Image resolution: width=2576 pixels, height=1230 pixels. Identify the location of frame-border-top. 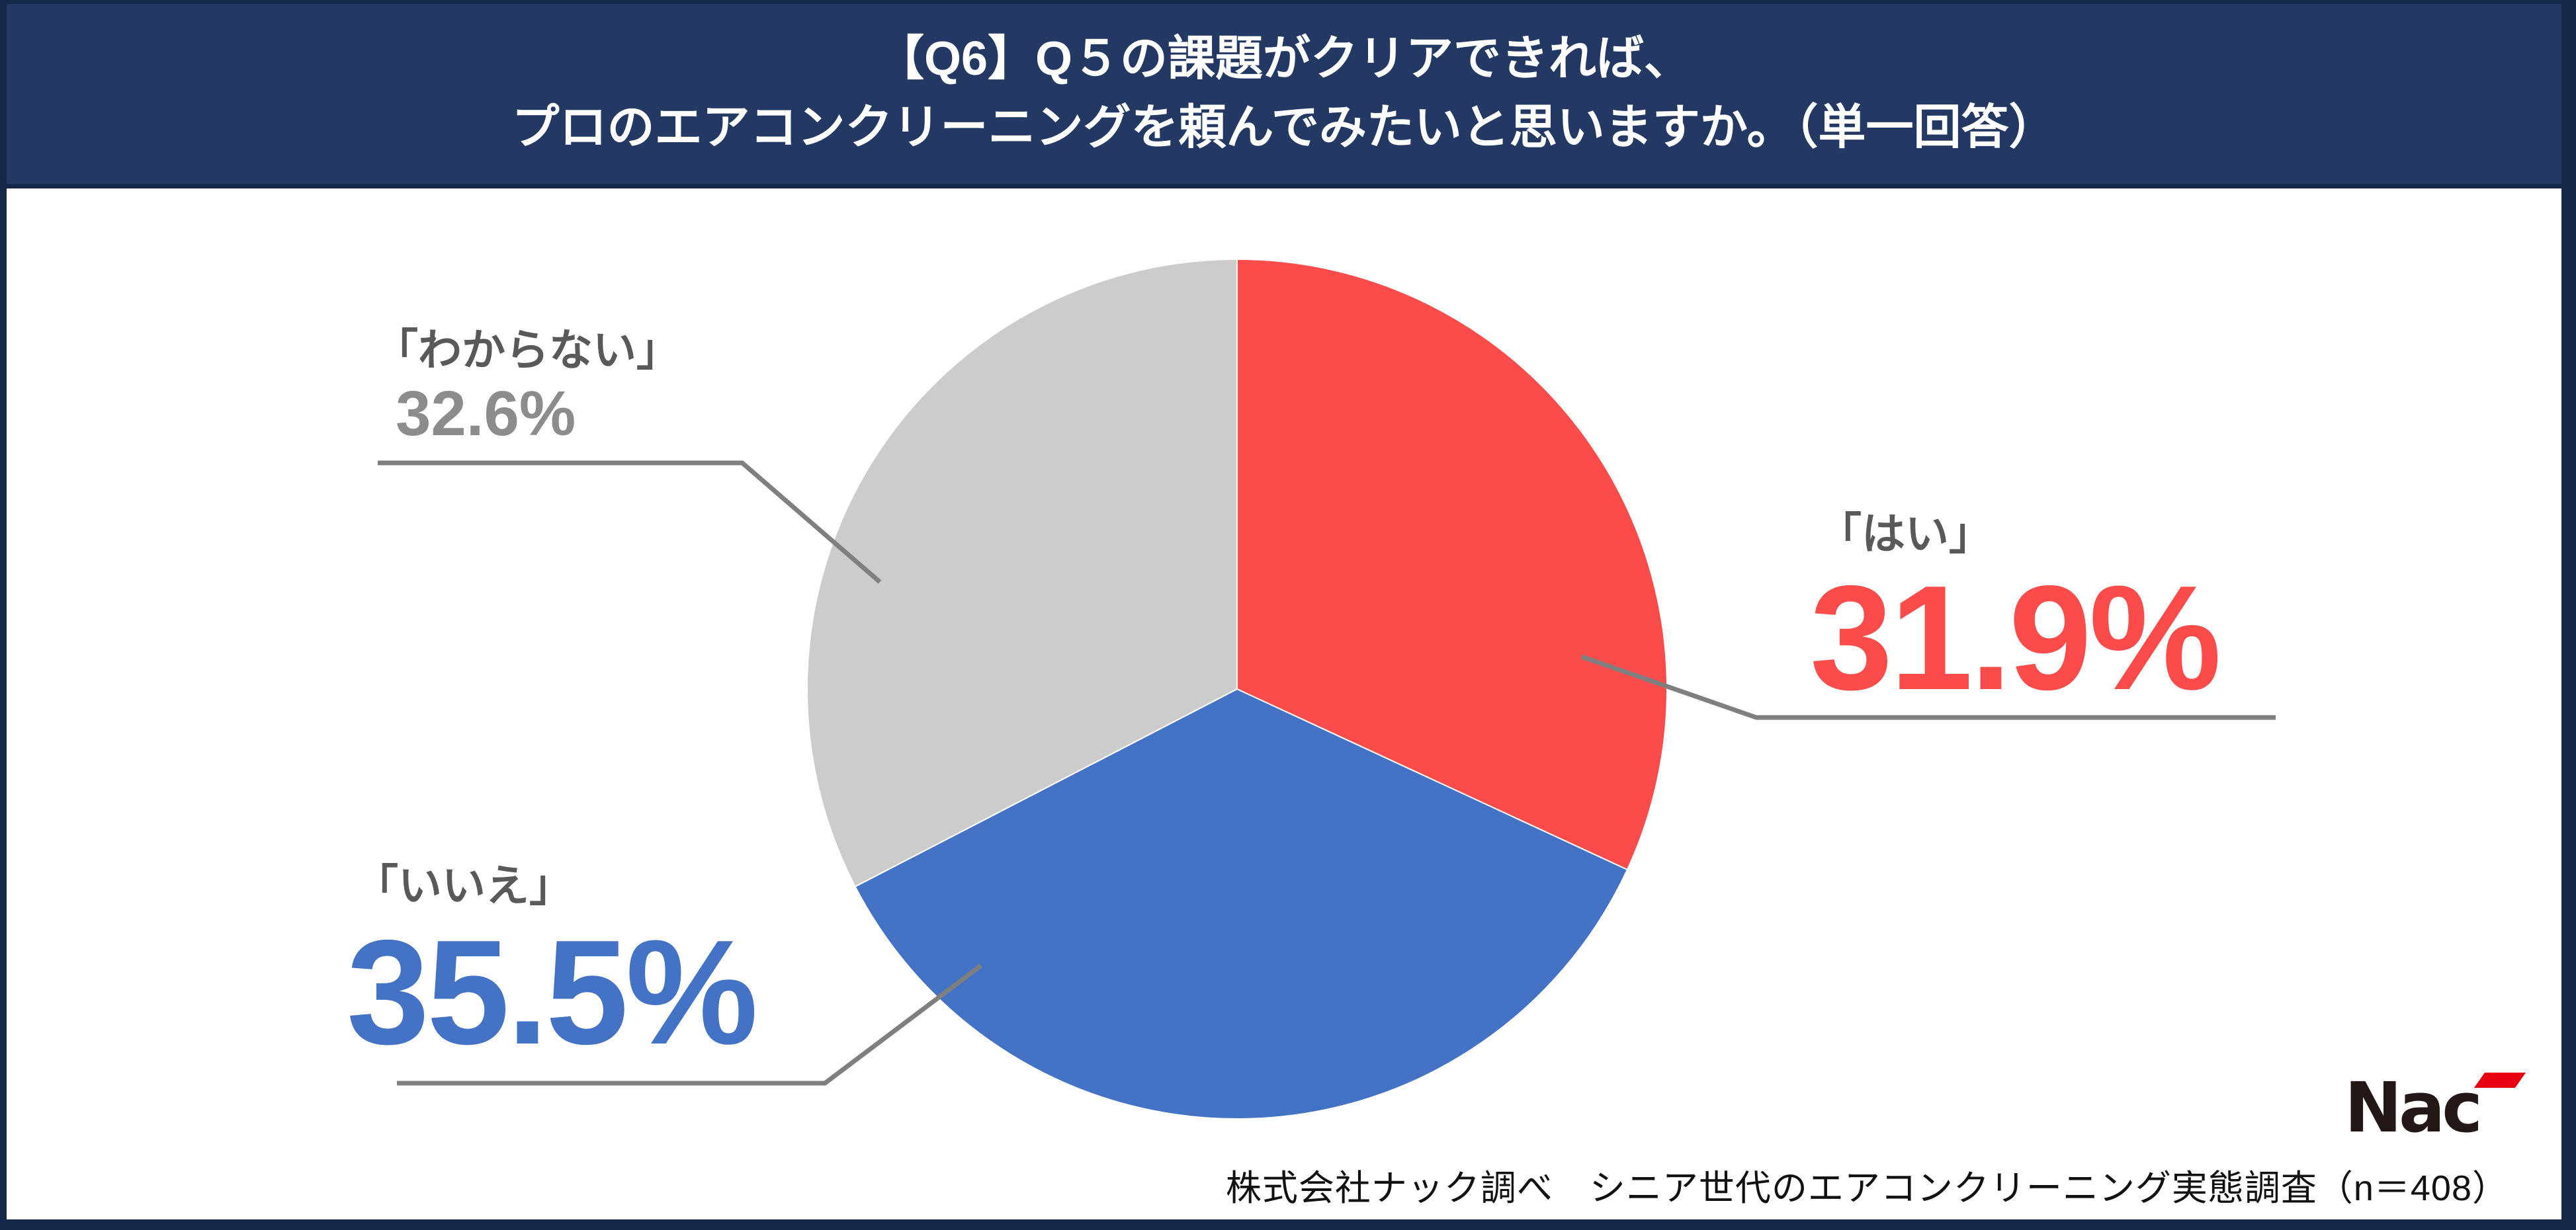
(1288, 2).